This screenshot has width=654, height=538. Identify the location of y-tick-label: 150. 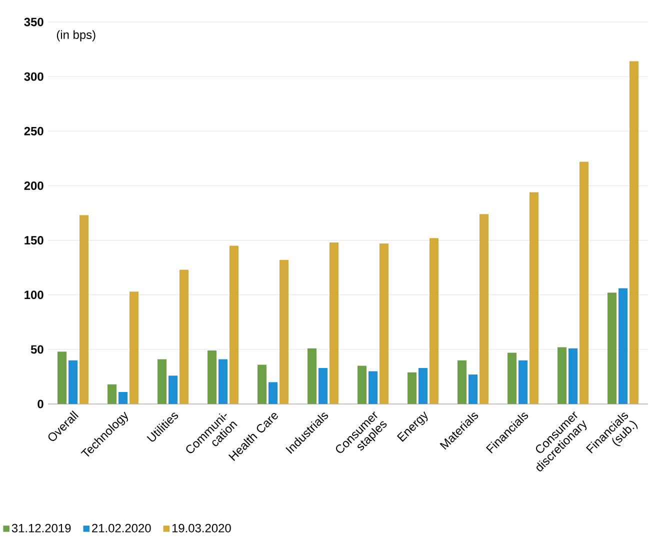
(34, 240).